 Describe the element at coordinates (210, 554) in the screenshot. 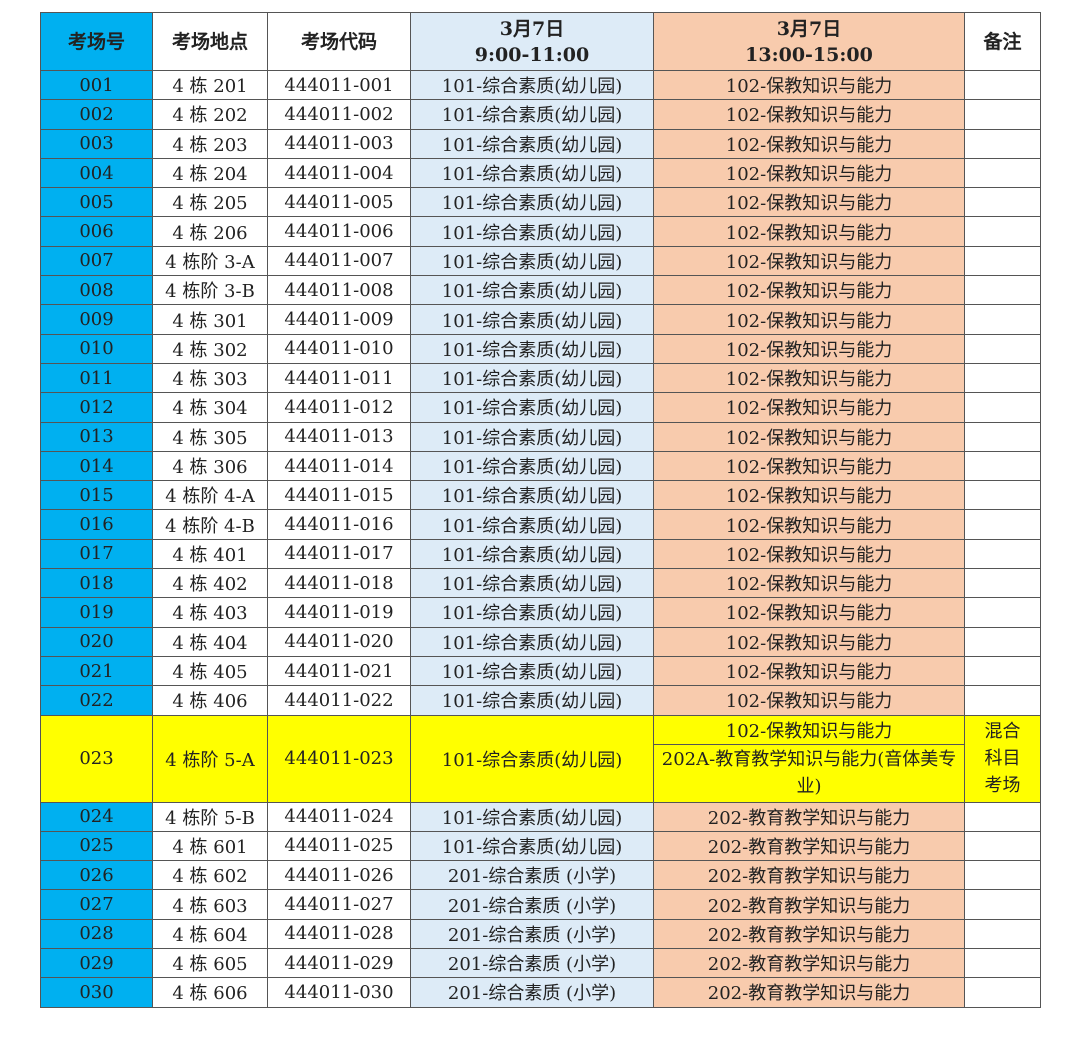

I see `cell-place: 4 栋 401` at that location.